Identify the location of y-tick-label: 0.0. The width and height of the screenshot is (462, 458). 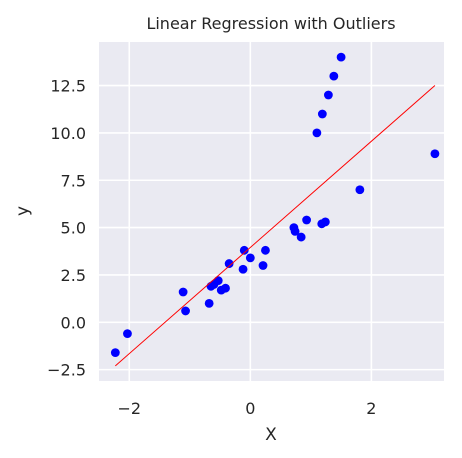
(73, 322).